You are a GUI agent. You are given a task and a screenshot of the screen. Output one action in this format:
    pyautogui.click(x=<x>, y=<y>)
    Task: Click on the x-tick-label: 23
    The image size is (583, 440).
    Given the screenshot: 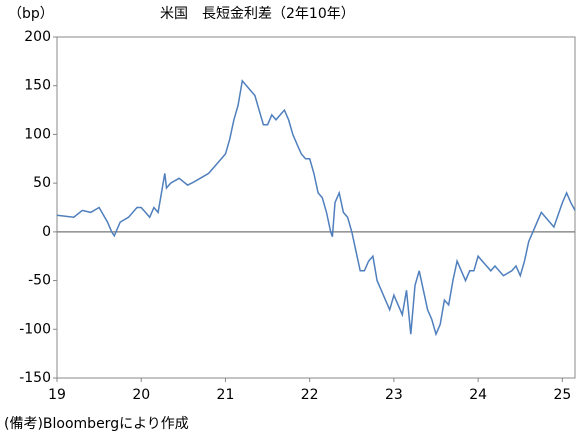 What is the action you would take?
    pyautogui.click(x=394, y=395)
    